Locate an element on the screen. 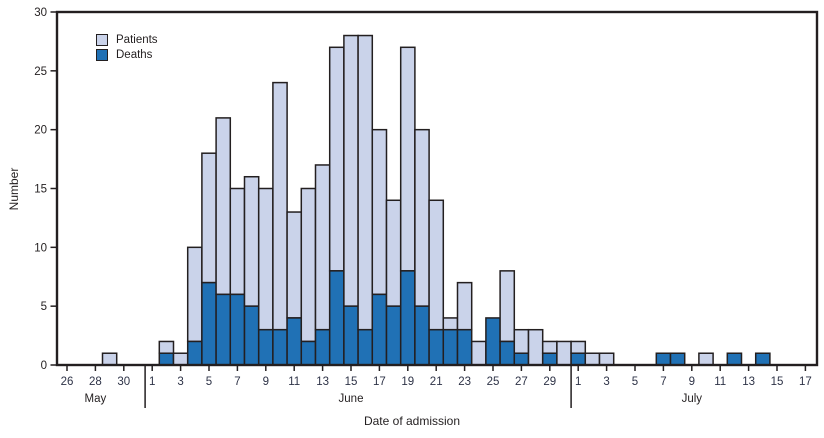 This screenshot has width=824, height=438. legend-item-deaths: Deaths is located at coordinates (127, 55).